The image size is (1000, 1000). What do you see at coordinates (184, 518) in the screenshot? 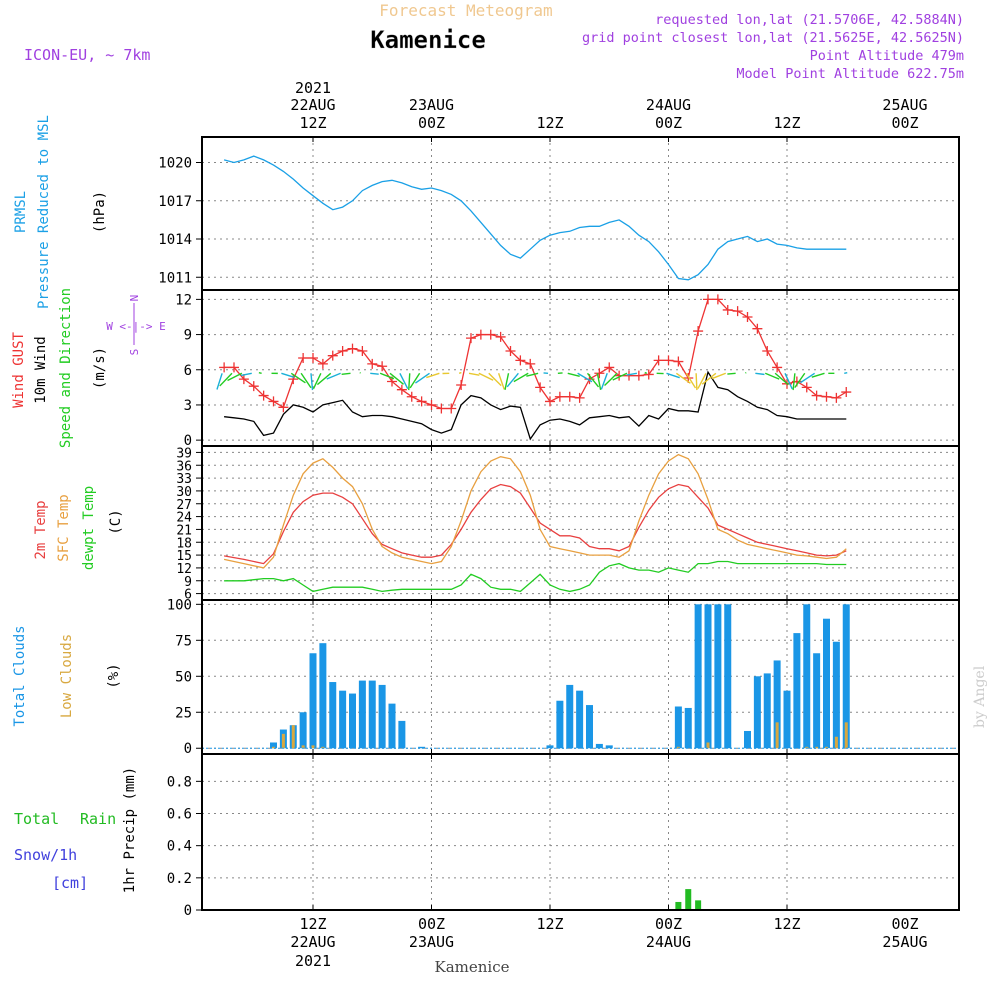
I see `y-tick-label: 24` at bounding box center [184, 518].